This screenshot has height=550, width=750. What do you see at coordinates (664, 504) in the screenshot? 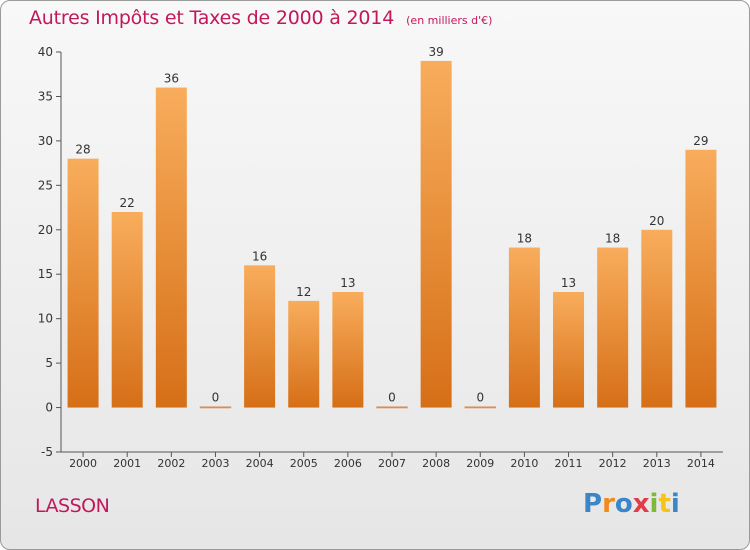
I see `logo-letter: t` at bounding box center [664, 504].